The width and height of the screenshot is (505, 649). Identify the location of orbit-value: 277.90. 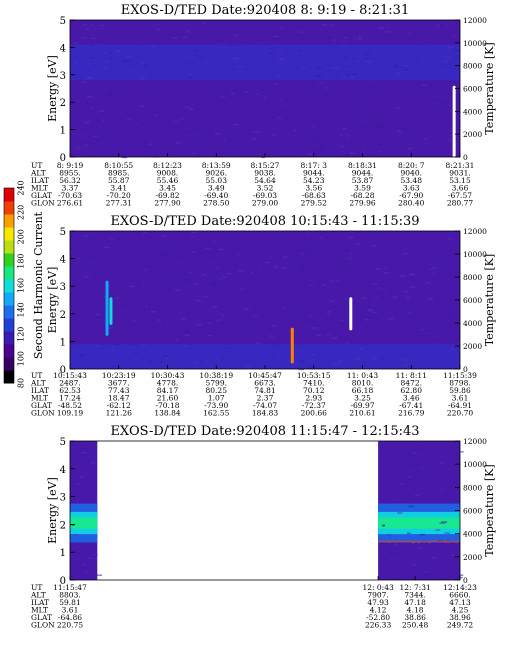
(167, 203).